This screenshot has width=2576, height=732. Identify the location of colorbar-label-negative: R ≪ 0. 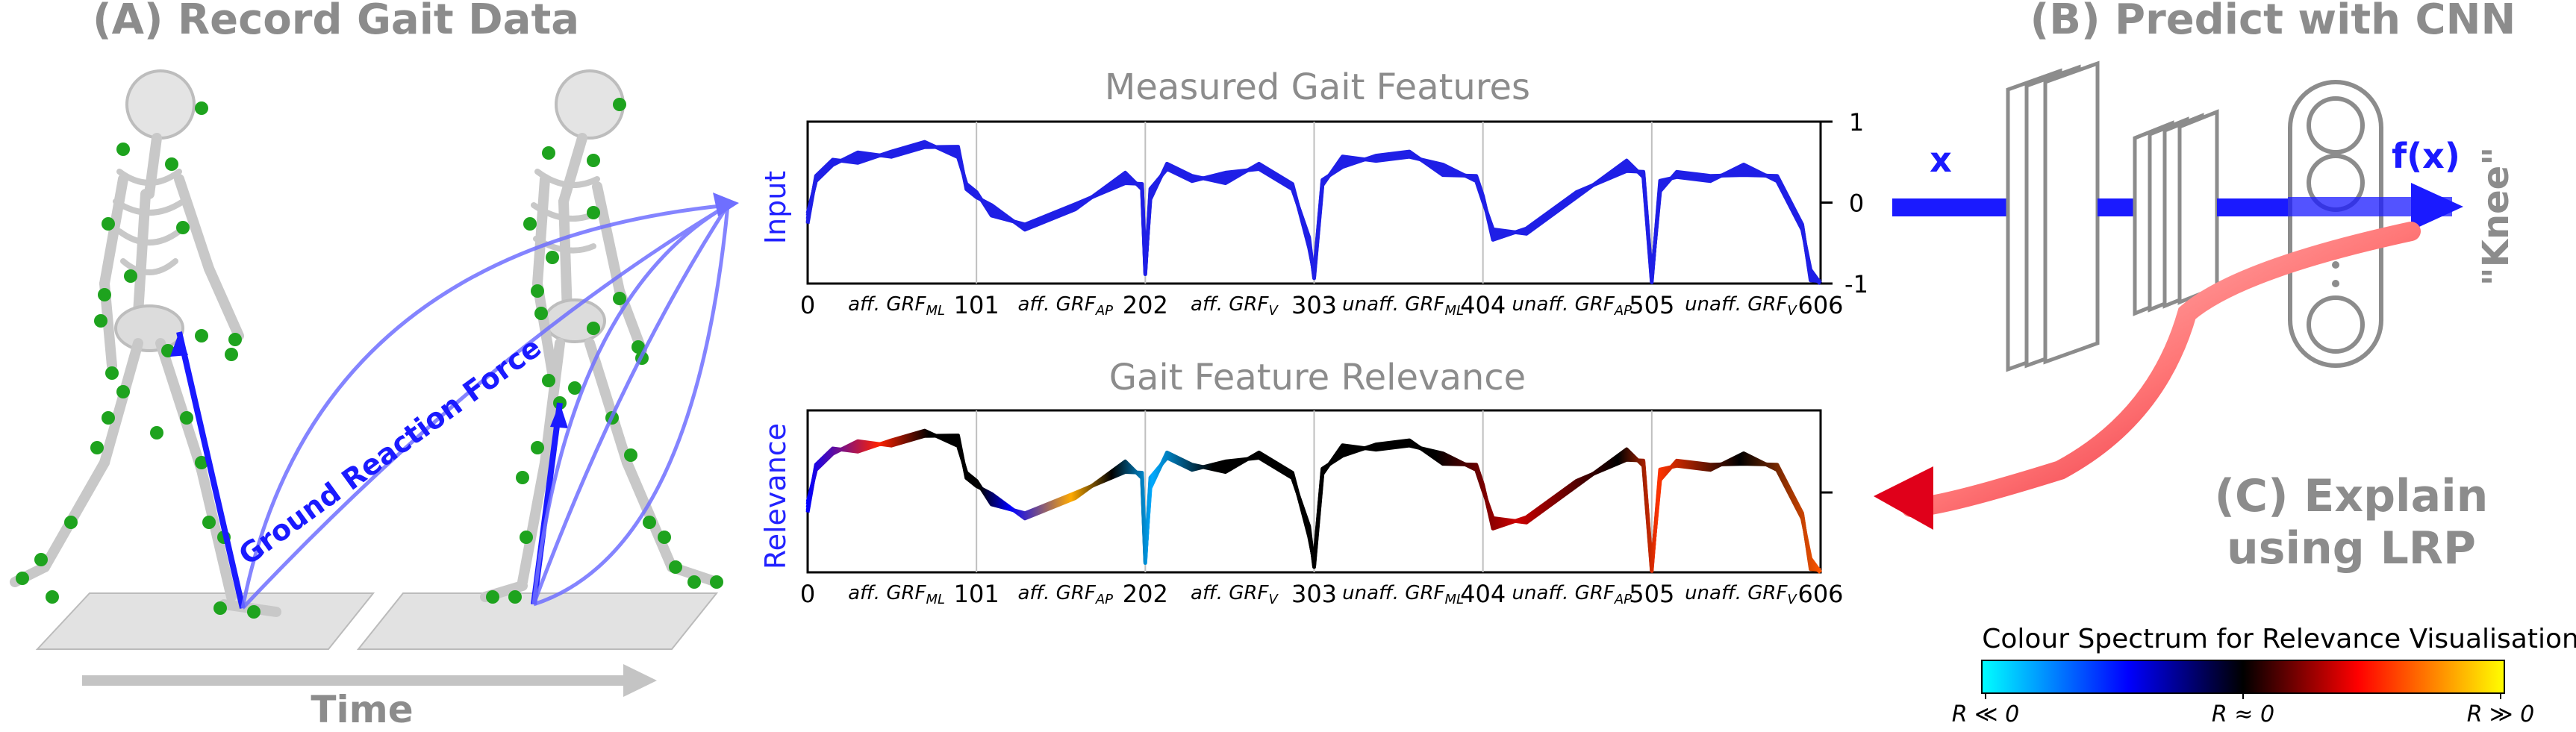
(1985, 714).